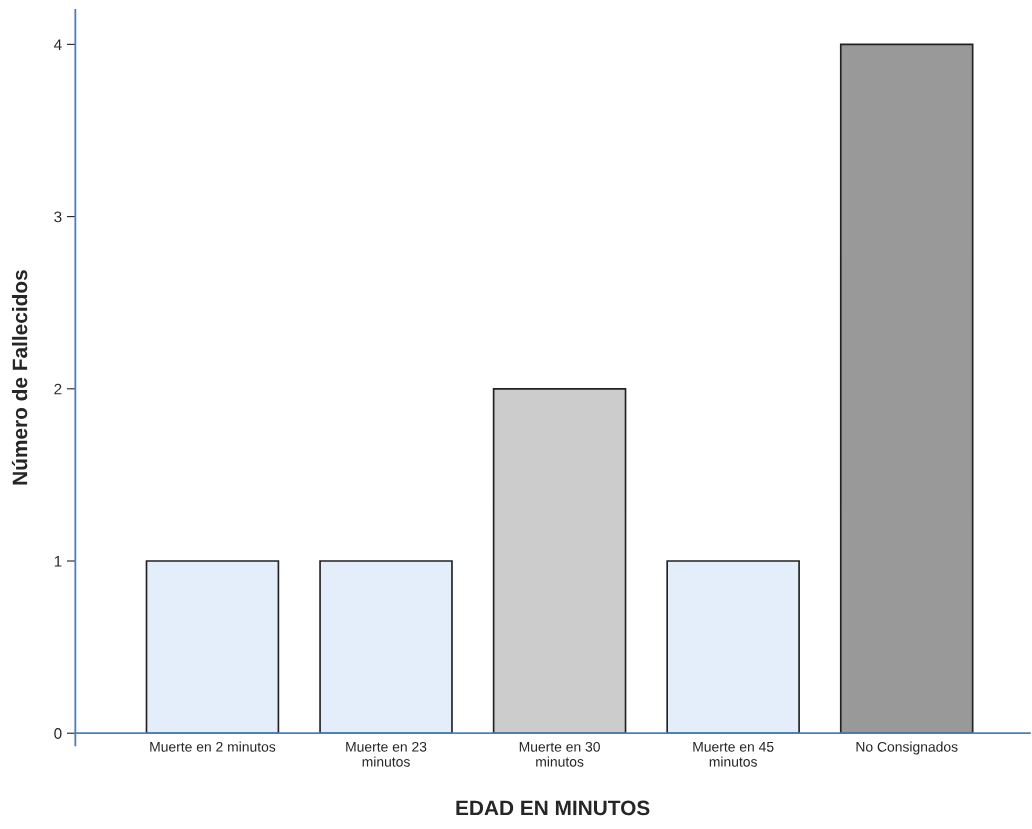 The image size is (1032, 829). What do you see at coordinates (553, 808) in the screenshot?
I see `x-axis-title: EDAD EN MINUTOS` at bounding box center [553, 808].